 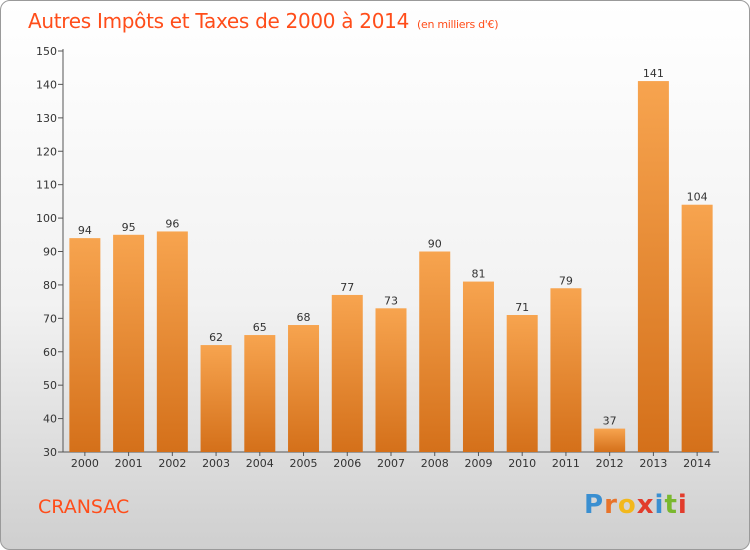 I want to click on x-tick-label: 2004, so click(x=260, y=463).